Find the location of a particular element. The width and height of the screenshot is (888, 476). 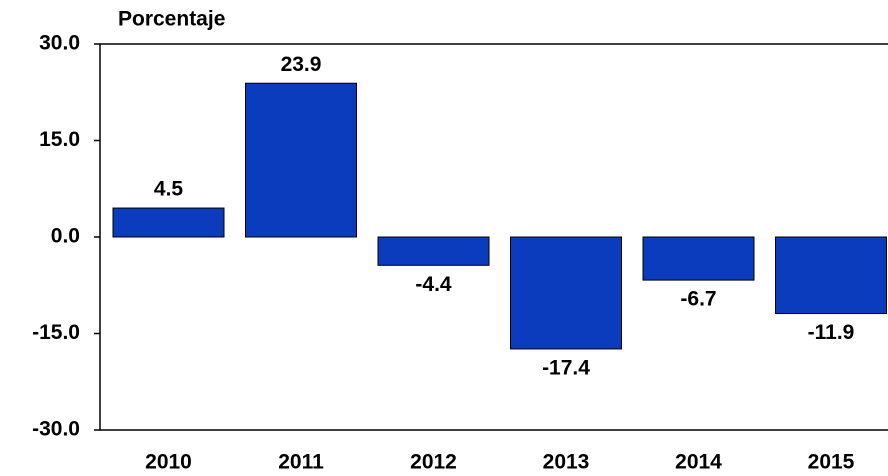

x-tick-label: 2013 is located at coordinates (566, 462).